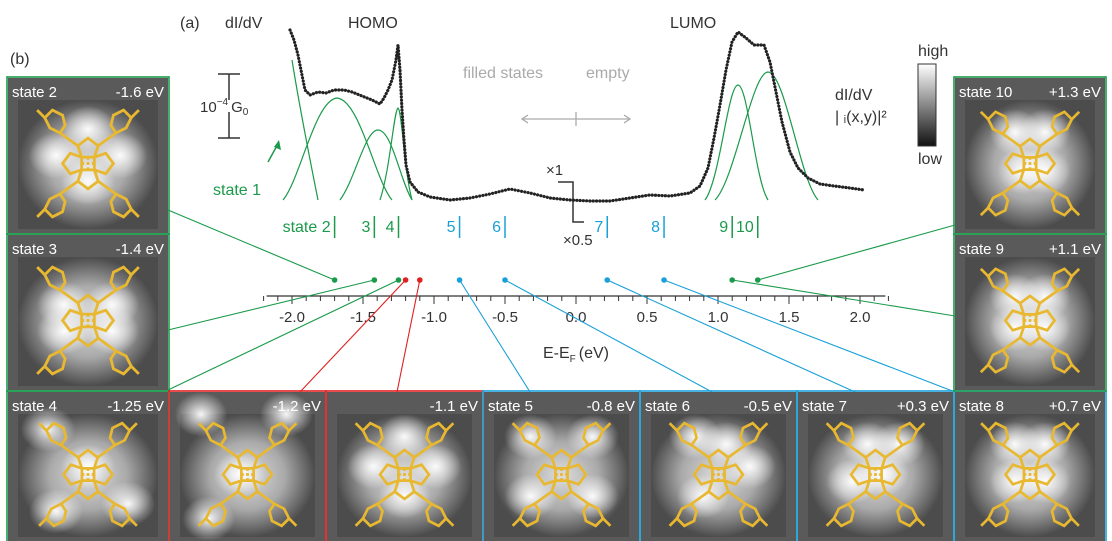  Describe the element at coordinates (297, 406) in the screenshot. I see `stm-image-energy-label: -1.2 eV` at that location.